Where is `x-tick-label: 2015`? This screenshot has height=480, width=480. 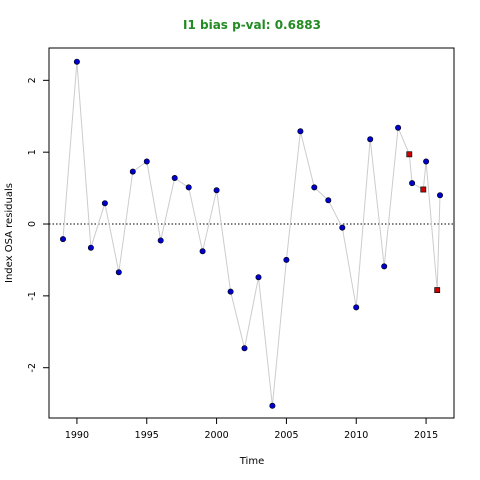 x-tick-label: 2015 is located at coordinates (426, 435).